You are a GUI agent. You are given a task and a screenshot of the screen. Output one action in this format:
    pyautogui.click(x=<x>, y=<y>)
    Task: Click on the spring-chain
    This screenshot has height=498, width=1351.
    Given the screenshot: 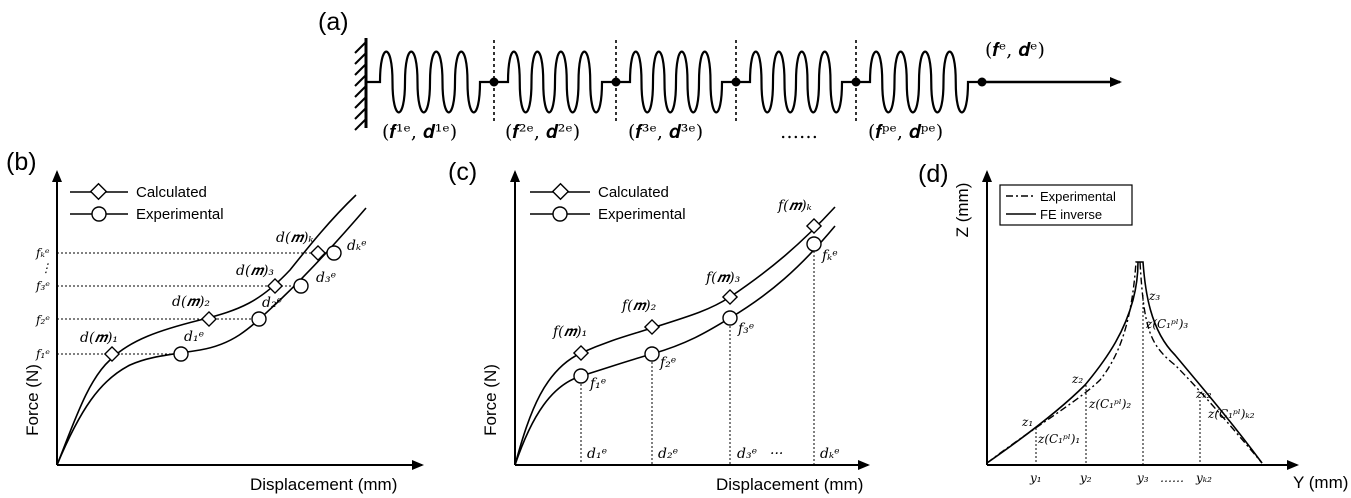 What is the action you would take?
    pyautogui.click(x=674, y=81)
    